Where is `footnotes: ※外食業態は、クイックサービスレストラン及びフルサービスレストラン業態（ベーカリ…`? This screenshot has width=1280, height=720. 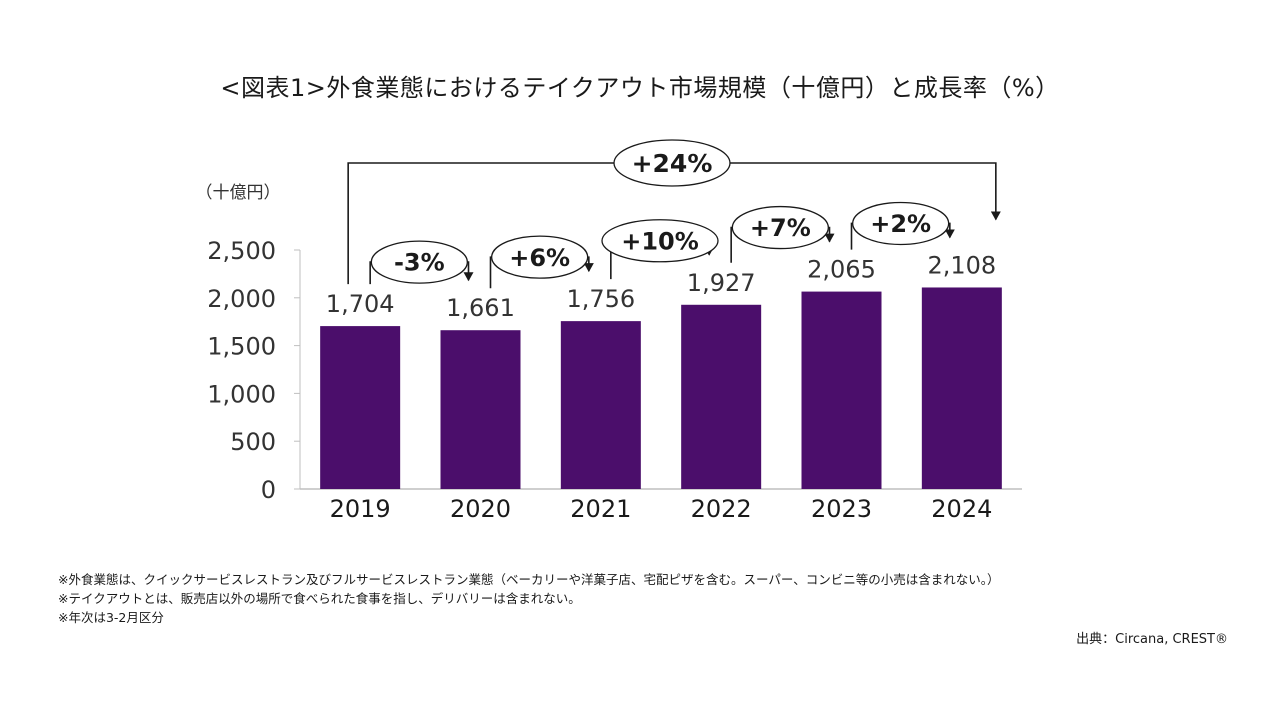 footnotes: ※外食業態は、クイックサービスレストラン及びフルサービスレストラン業態（ベーカリ… is located at coordinates (528, 598).